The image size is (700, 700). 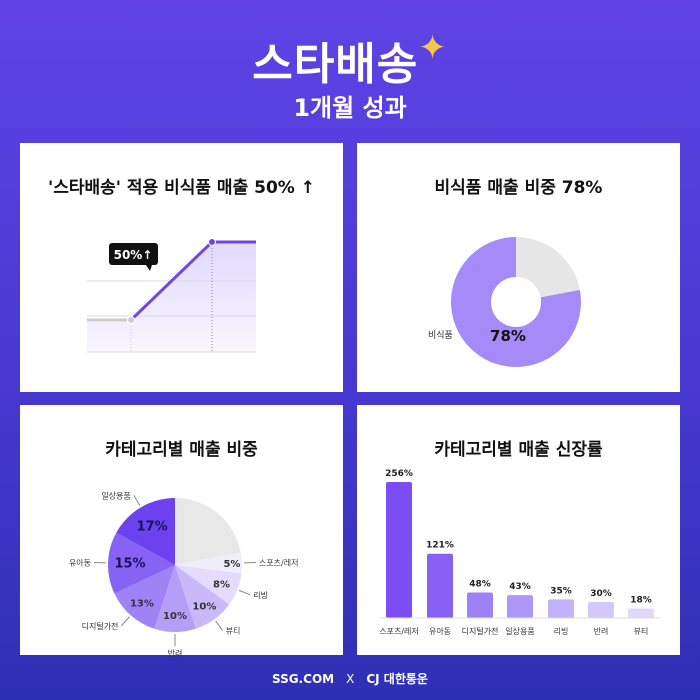 I want to click on bar-value-label: 30%, so click(x=601, y=594).